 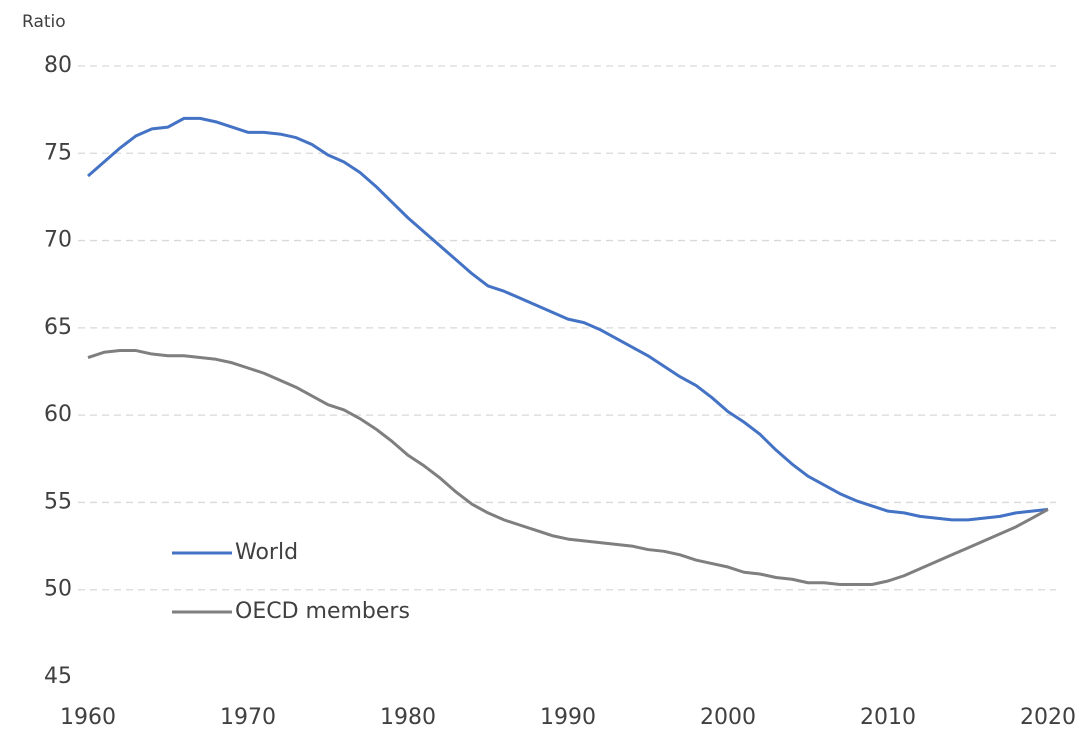 I want to click on y-tick-label: 75, so click(x=58, y=152).